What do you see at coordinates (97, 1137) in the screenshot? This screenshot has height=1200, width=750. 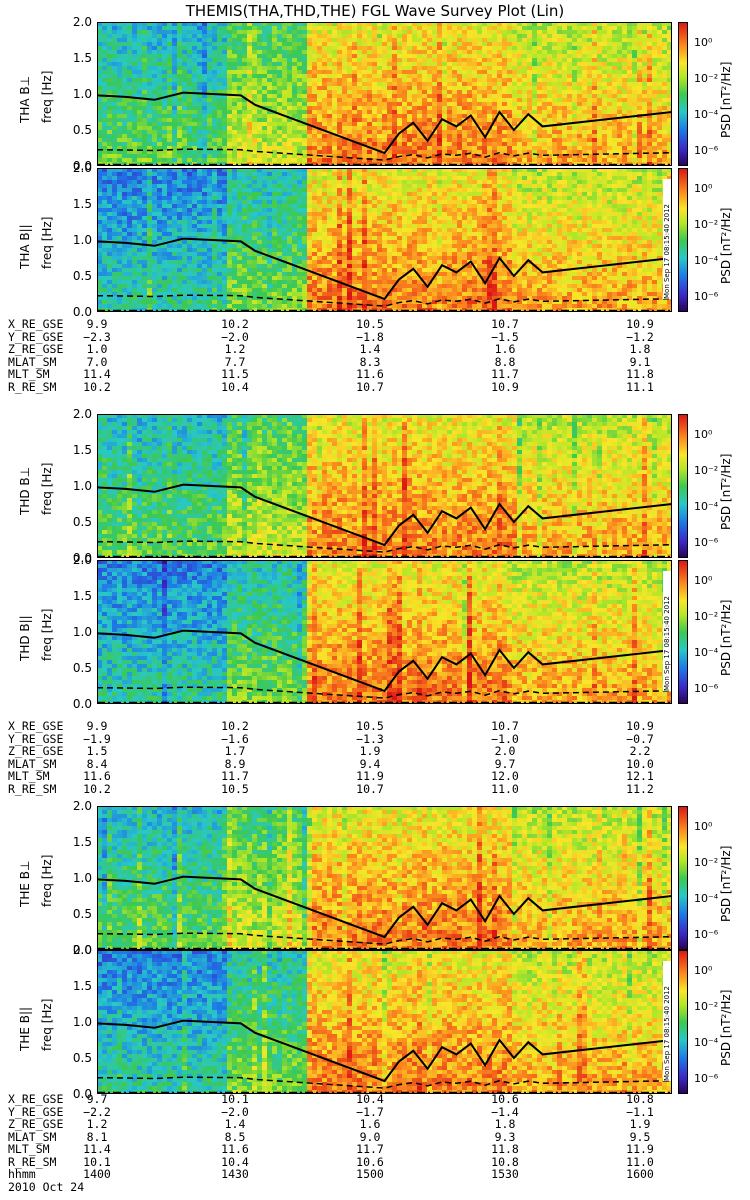 I see `orbit-value: 8.1` at bounding box center [97, 1137].